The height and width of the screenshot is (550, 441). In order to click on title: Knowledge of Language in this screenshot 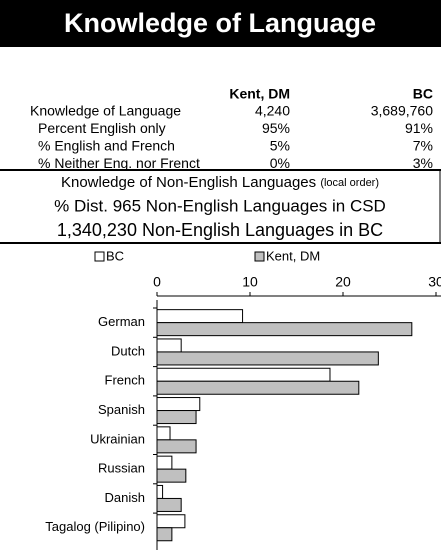, I will do `click(220, 23)`.